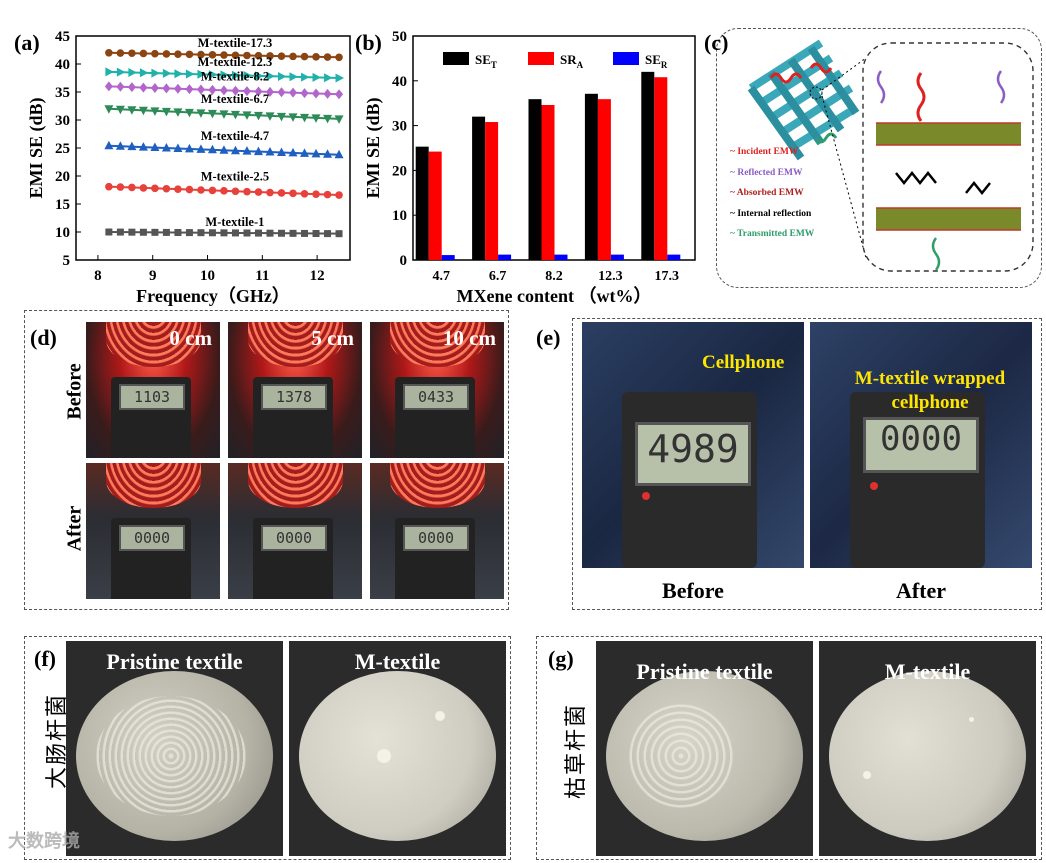 The image size is (1046, 863). What do you see at coordinates (399, 37) in the screenshot?
I see `y-tick-label-b: 50` at bounding box center [399, 37].